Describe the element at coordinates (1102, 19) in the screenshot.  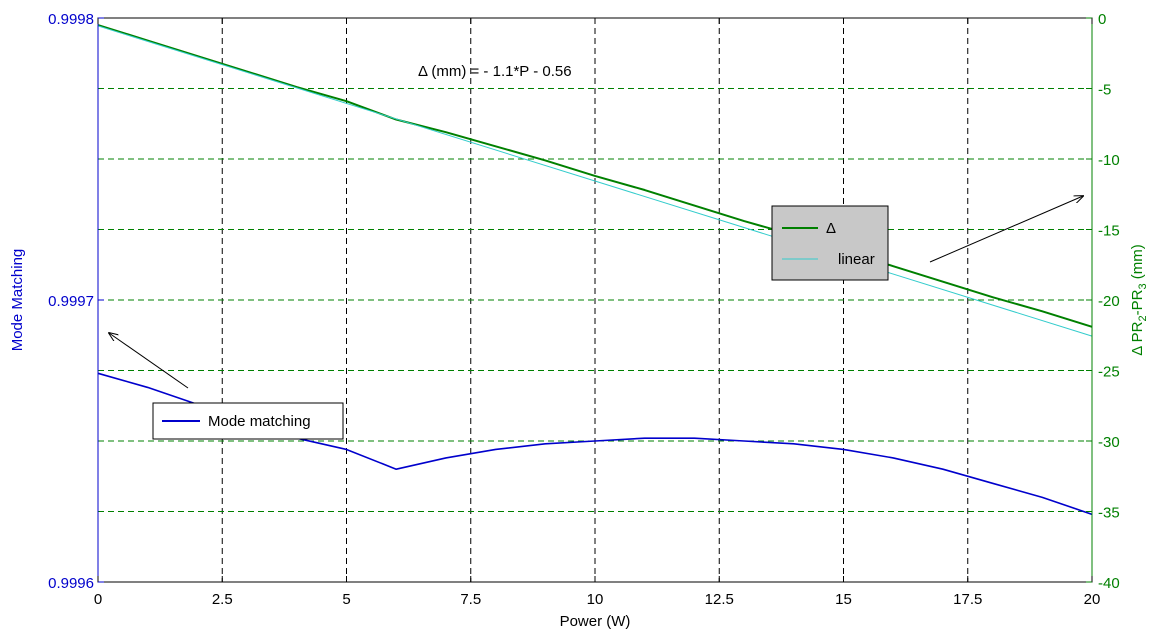
I see `y-right-tick-label-0: 0` at that location.